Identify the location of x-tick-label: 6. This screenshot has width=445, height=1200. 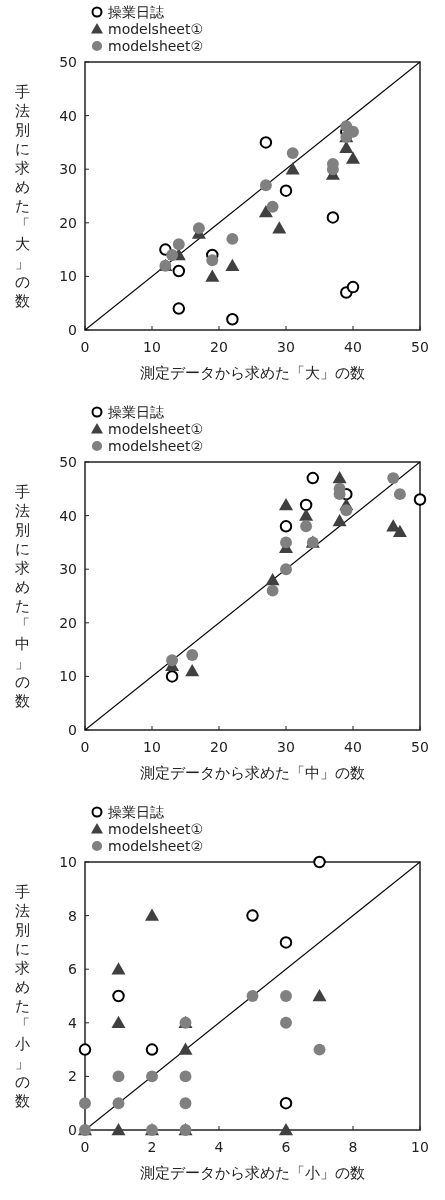
(286, 1147).